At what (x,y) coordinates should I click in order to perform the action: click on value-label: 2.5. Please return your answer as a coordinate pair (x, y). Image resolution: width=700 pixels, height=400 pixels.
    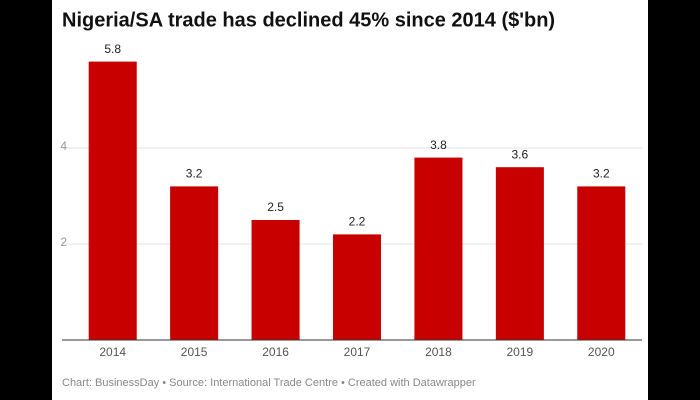
    Looking at the image, I should click on (275, 207).